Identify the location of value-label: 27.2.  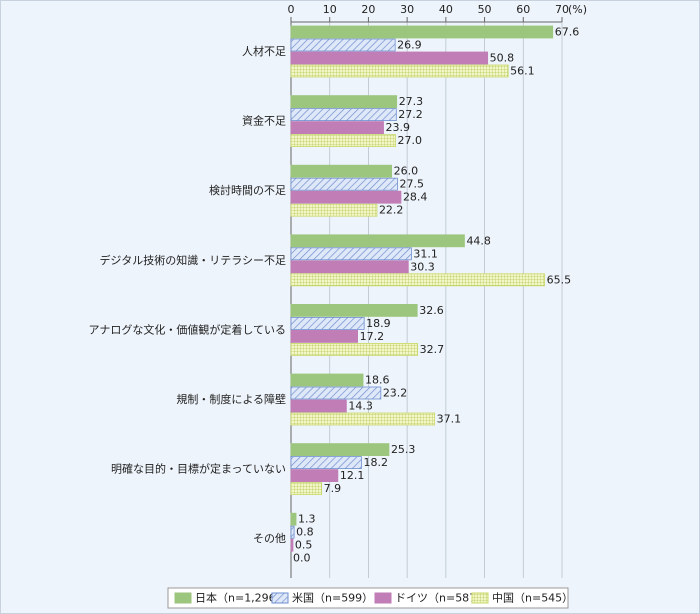
(410, 114).